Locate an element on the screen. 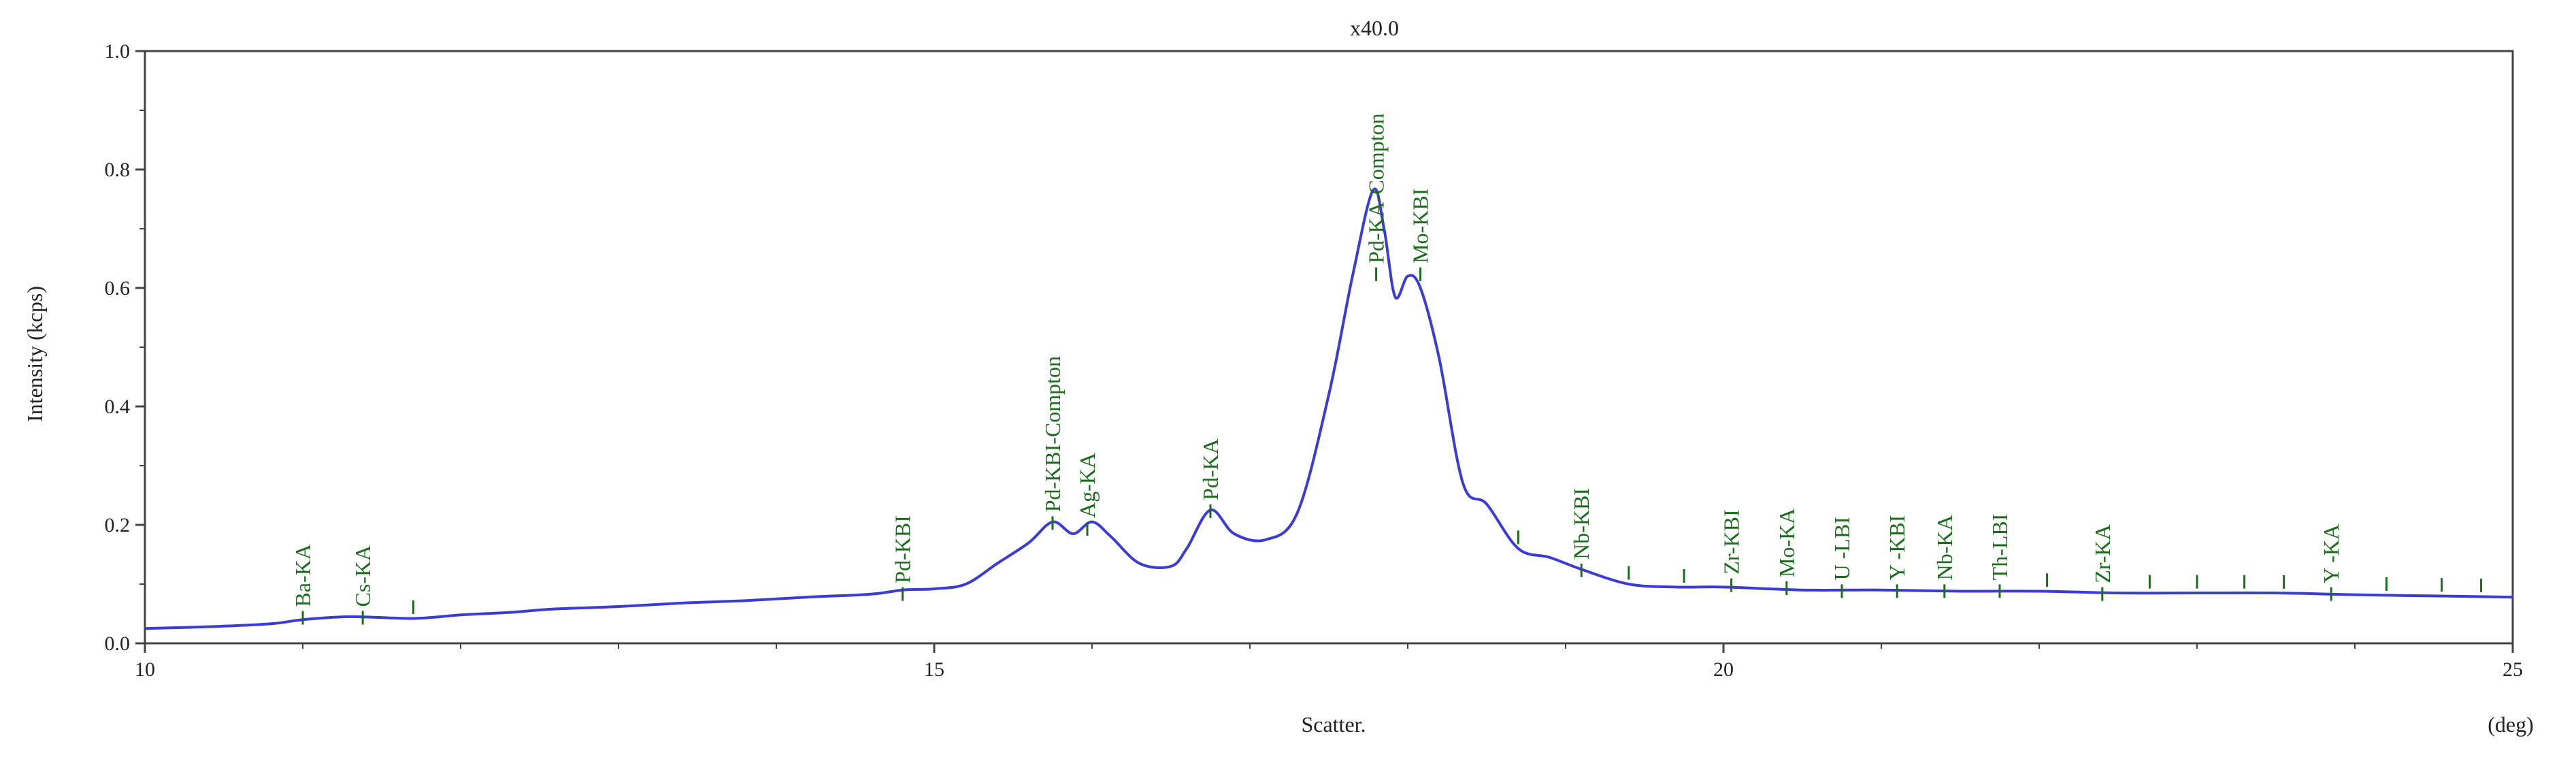 This screenshot has height=757, width=2576. x-tick-label: 25 is located at coordinates (2513, 669).